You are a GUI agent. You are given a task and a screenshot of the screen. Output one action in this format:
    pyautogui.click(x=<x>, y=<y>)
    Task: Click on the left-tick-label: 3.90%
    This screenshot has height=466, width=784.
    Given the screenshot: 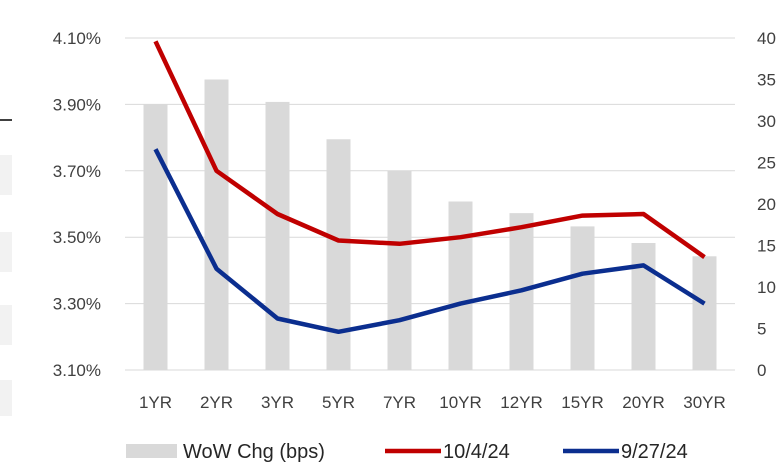 What is the action you would take?
    pyautogui.click(x=77, y=104)
    